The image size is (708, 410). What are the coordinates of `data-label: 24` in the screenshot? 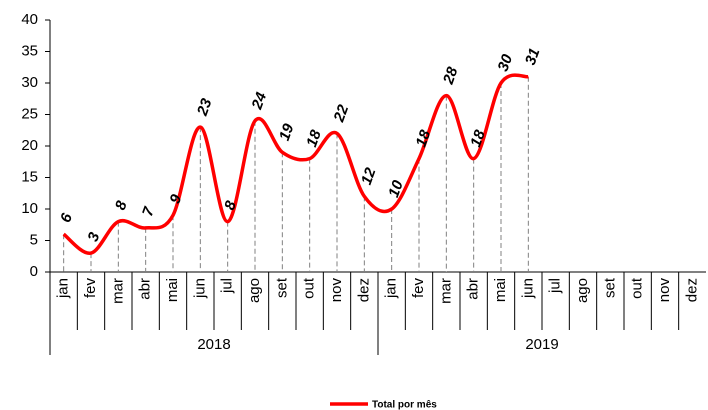 It's located at (259, 100).